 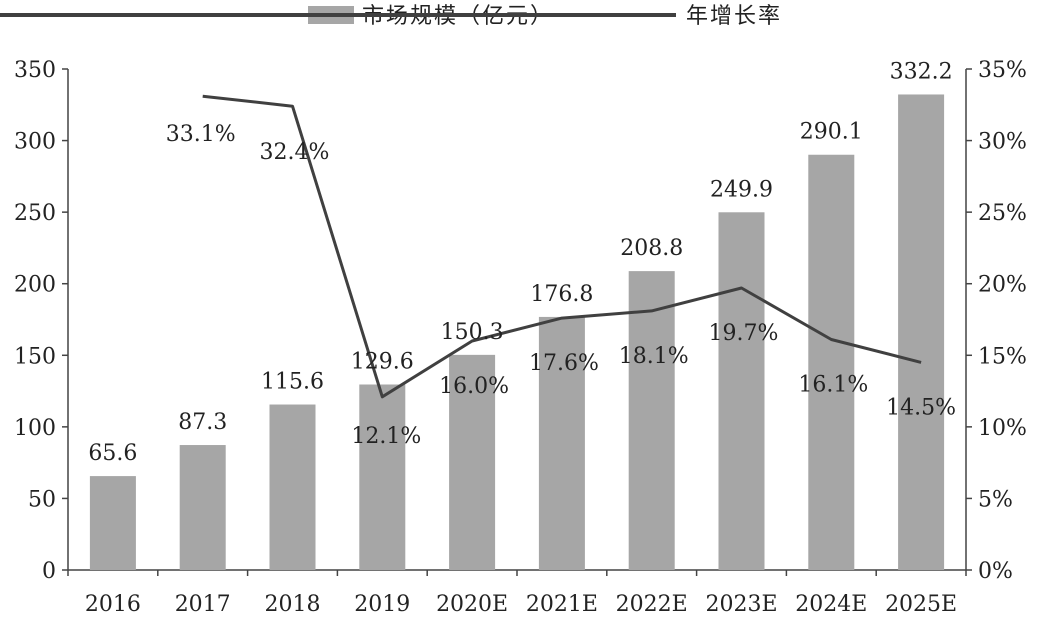 I want to click on x-tick-label: 2025E, so click(x=921, y=604).